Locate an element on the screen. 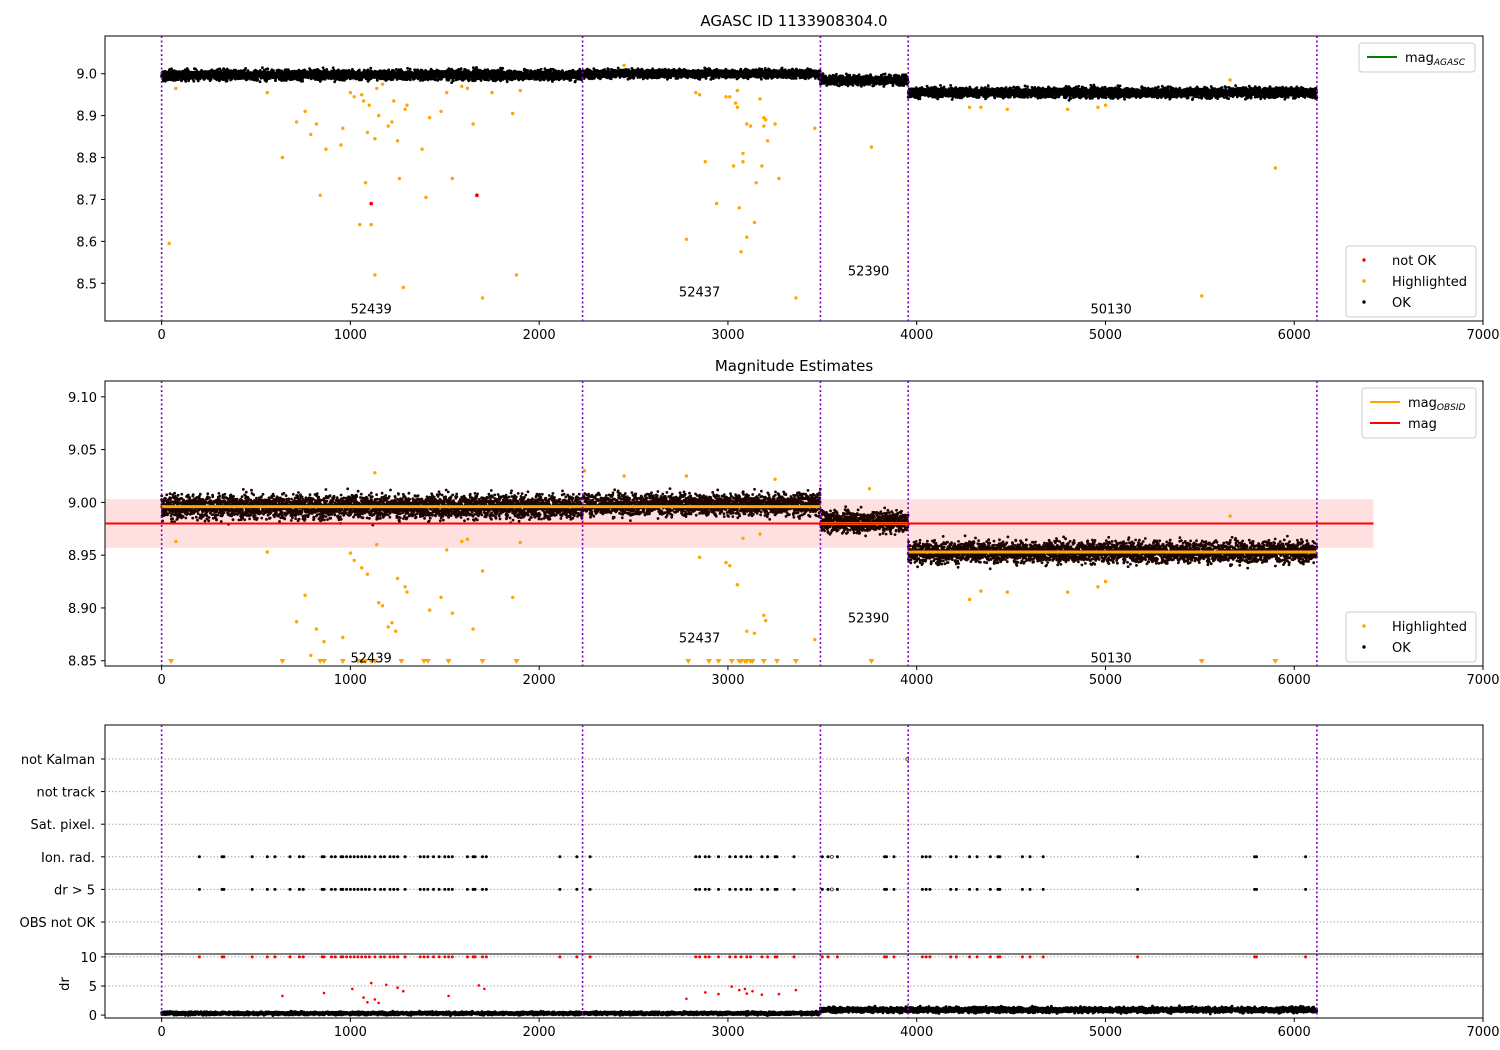 The image size is (1500, 1050). x-tick-label: 6000 is located at coordinates (1294, 335).